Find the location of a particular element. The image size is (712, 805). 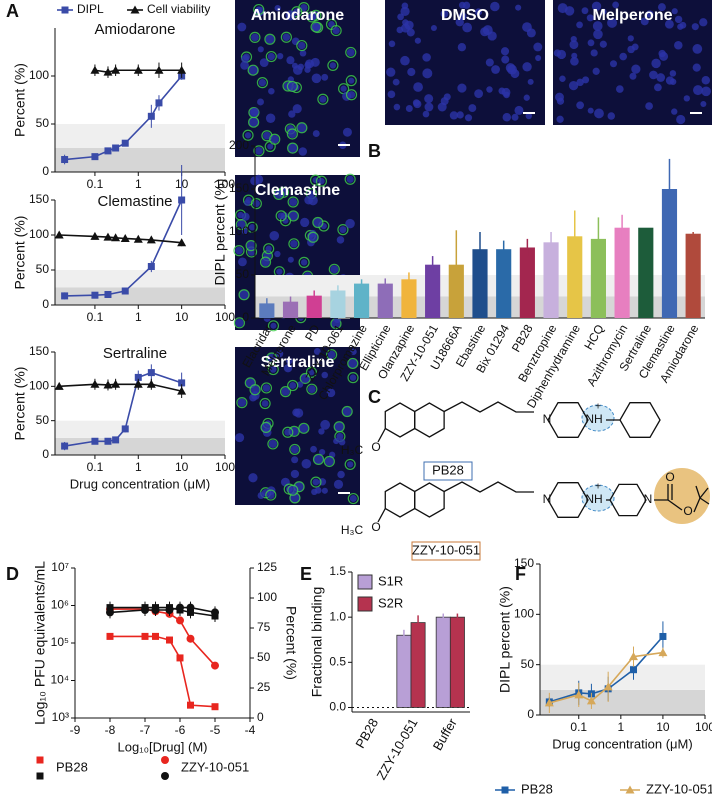

y2-tick-label: 0 is located at coordinates (260, 717).